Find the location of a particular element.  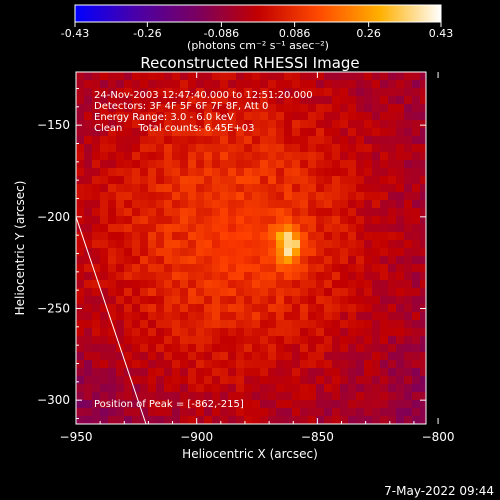

annotation-detectors: Detectors: 3F 4F 5F 6F 7F 8F, Att 0 is located at coordinates (181, 106).